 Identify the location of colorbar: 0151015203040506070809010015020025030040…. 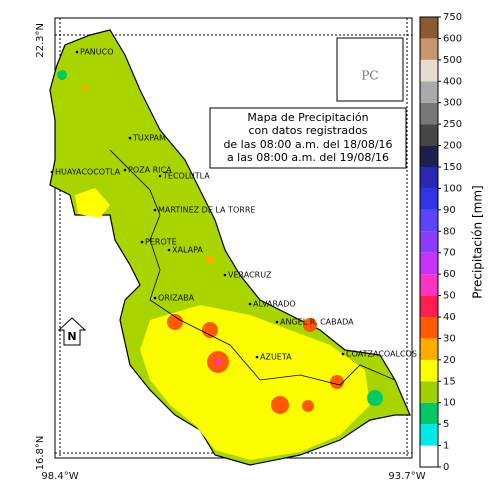
(440, 242).